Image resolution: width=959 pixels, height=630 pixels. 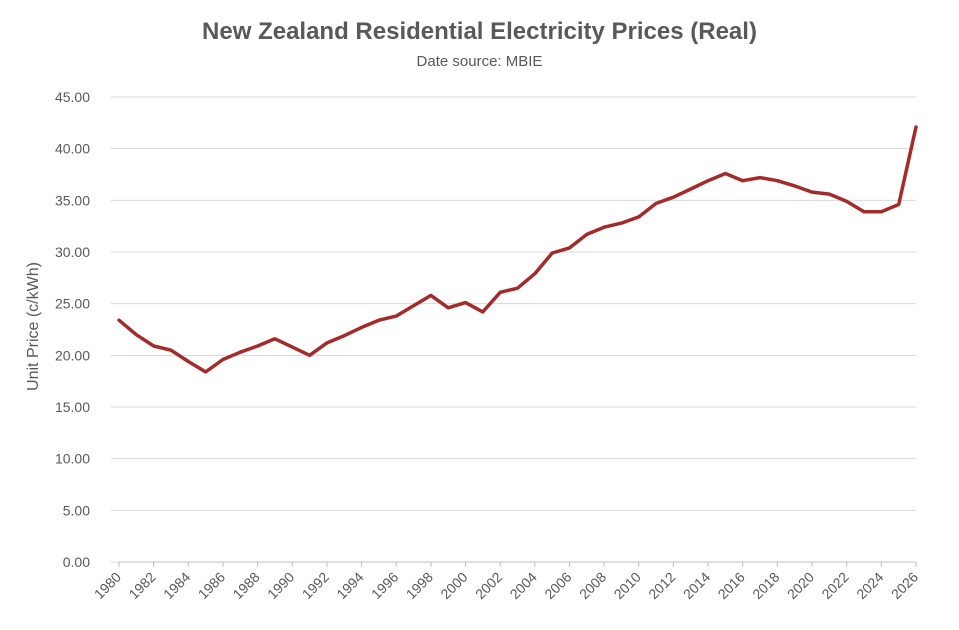 I want to click on x-tick-label: 2024, so click(x=869, y=585).